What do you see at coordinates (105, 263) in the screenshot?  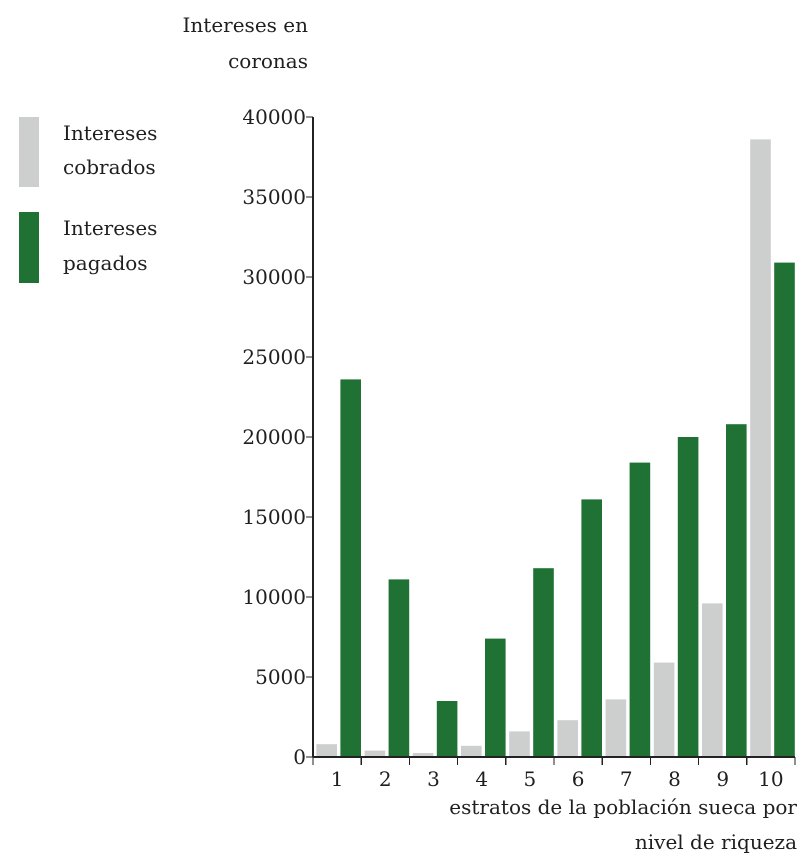 I see `legend-label-intereses-pagados-line-2: pagados` at bounding box center [105, 263].